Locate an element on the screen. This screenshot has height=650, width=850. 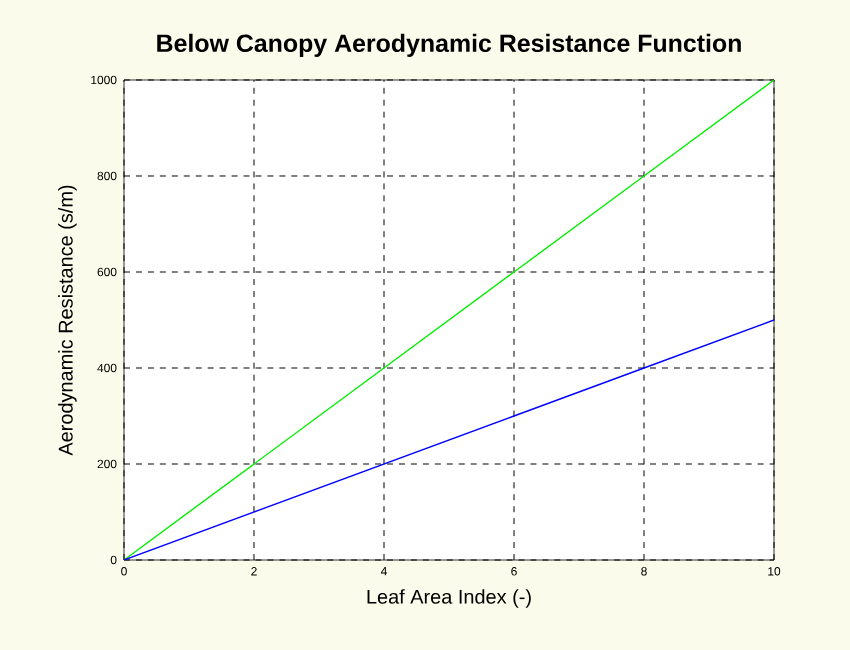
chart-title: Below Canopy Aerodynamic Resistance Function is located at coordinates (449, 45).